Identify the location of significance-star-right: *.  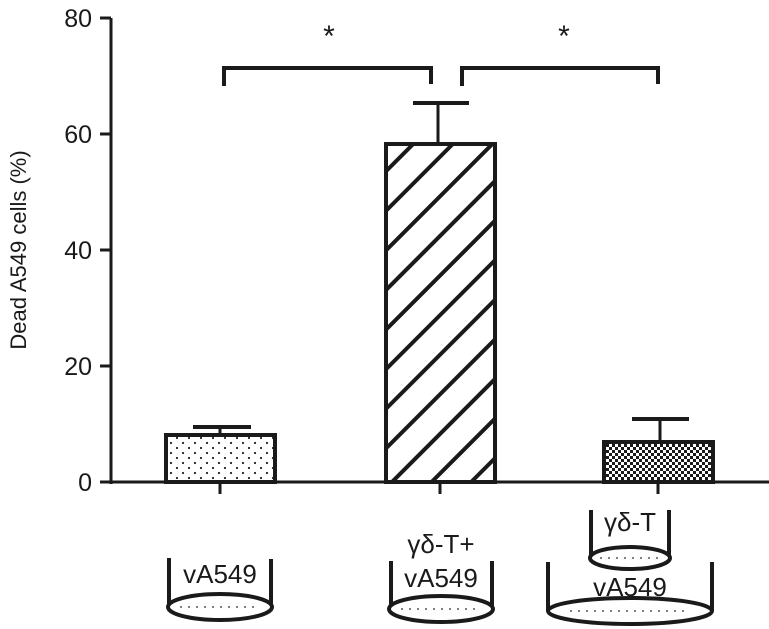
(564, 36).